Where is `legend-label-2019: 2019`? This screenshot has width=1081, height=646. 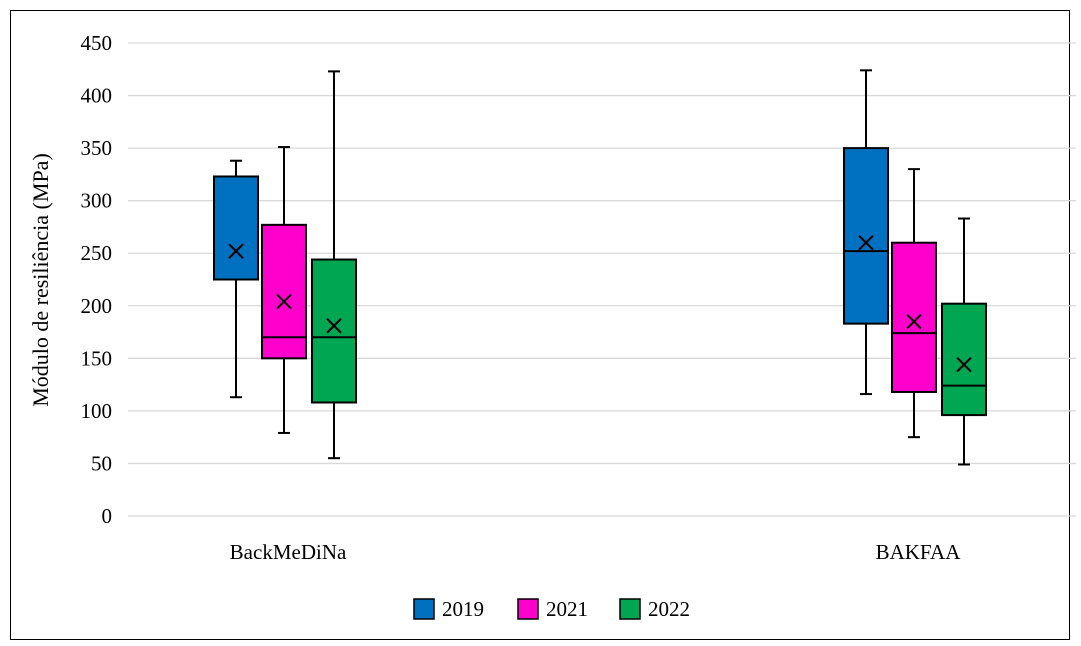 legend-label-2019: 2019 is located at coordinates (463, 609).